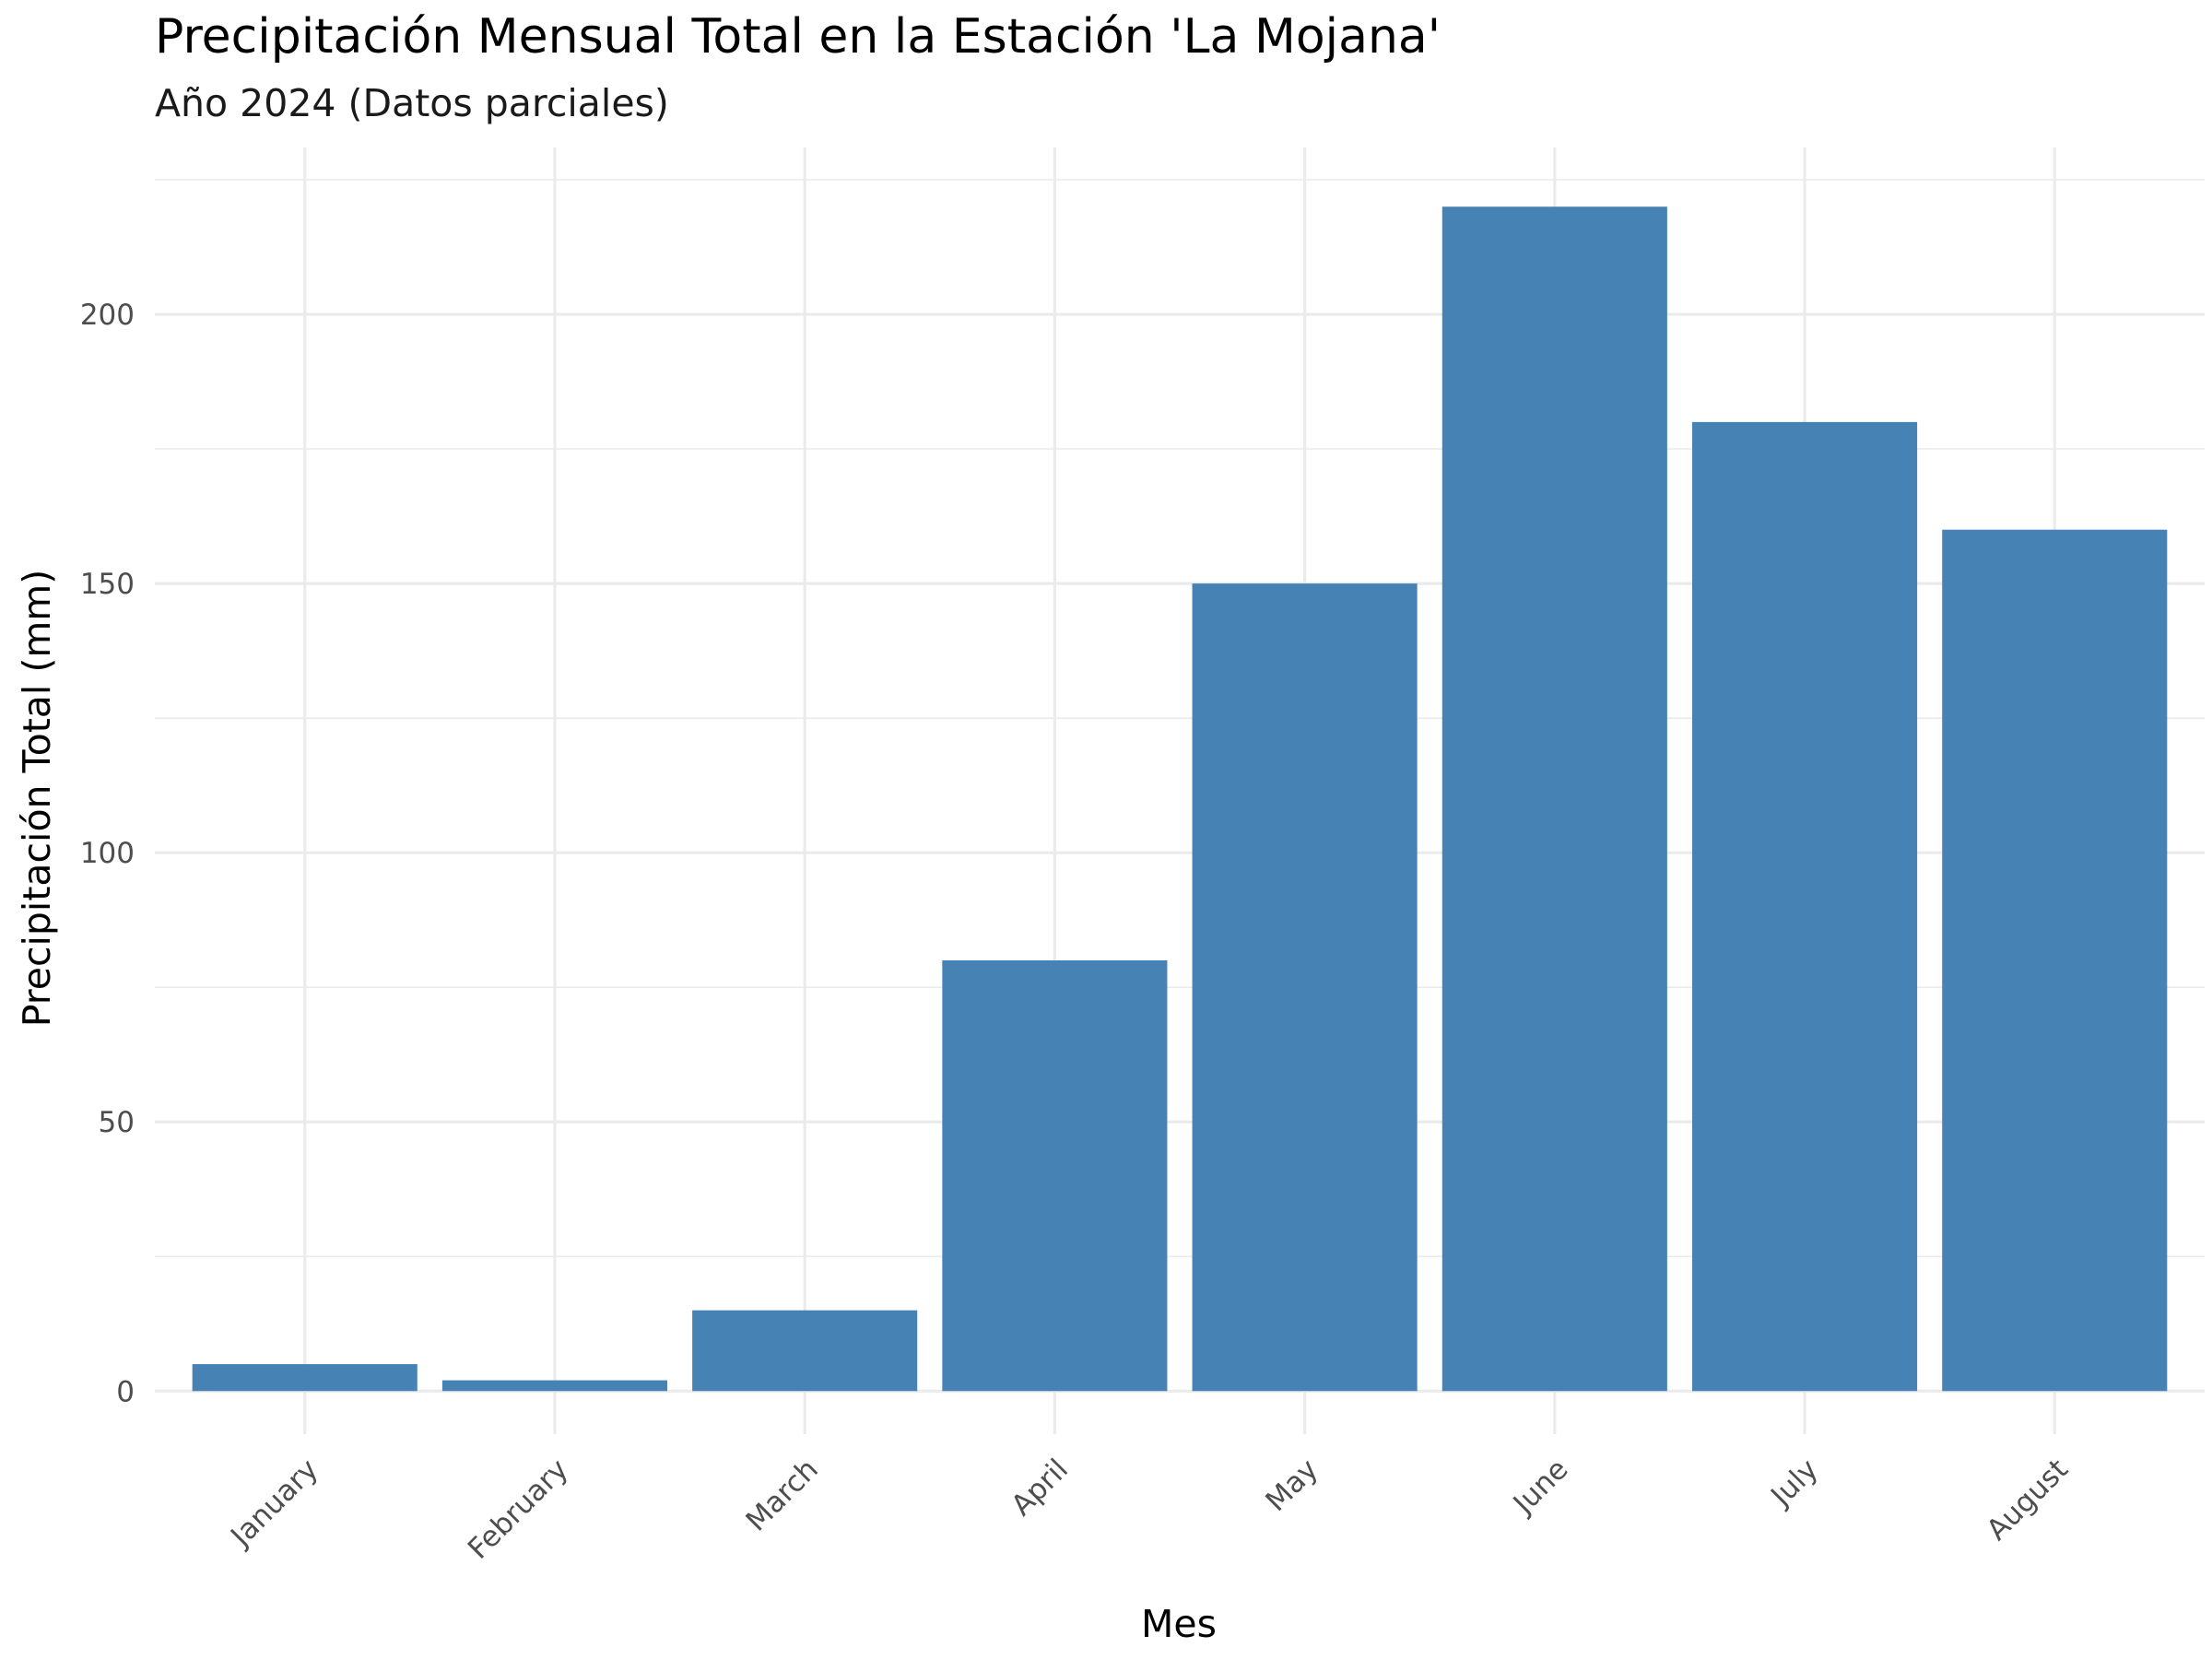  Describe the element at coordinates (107, 853) in the screenshot. I see `y-tick-label: 100` at that location.